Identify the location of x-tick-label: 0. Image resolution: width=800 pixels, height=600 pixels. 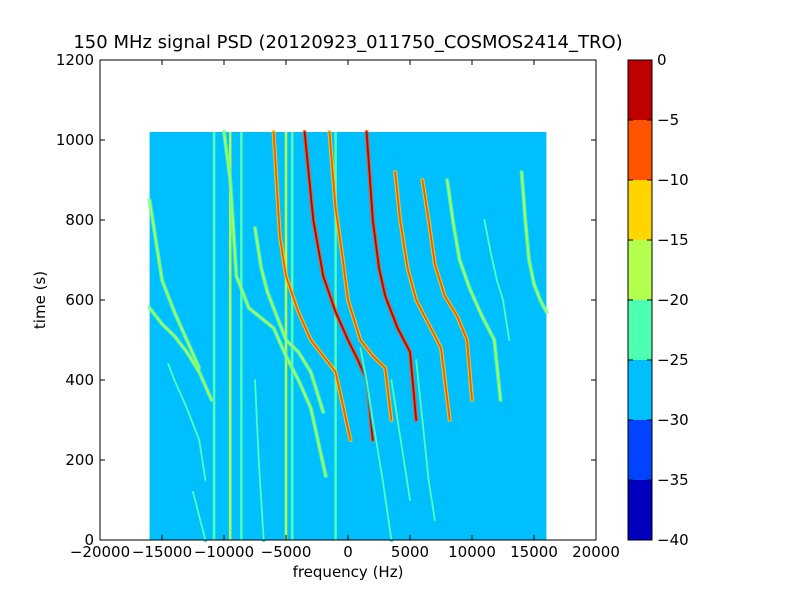
(348, 552).